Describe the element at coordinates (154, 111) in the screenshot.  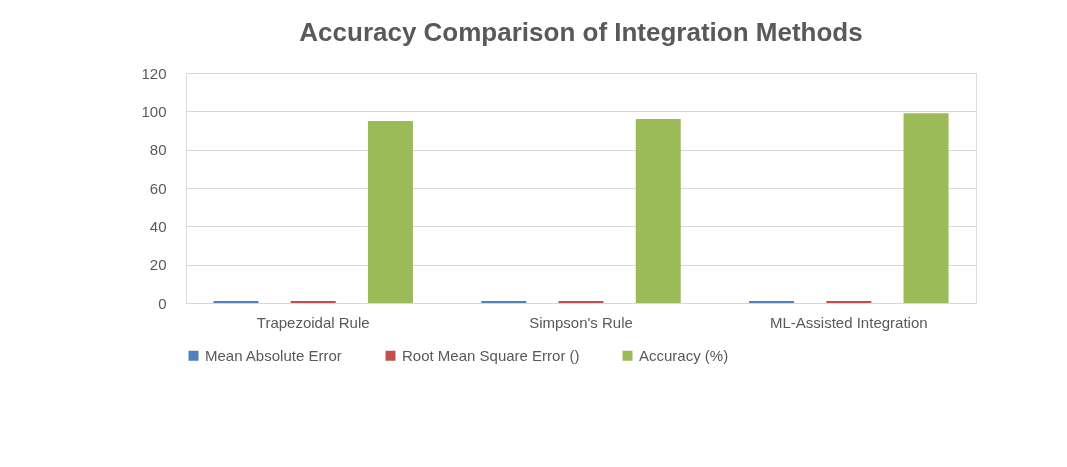
I see `y-tick-label: 100` at that location.